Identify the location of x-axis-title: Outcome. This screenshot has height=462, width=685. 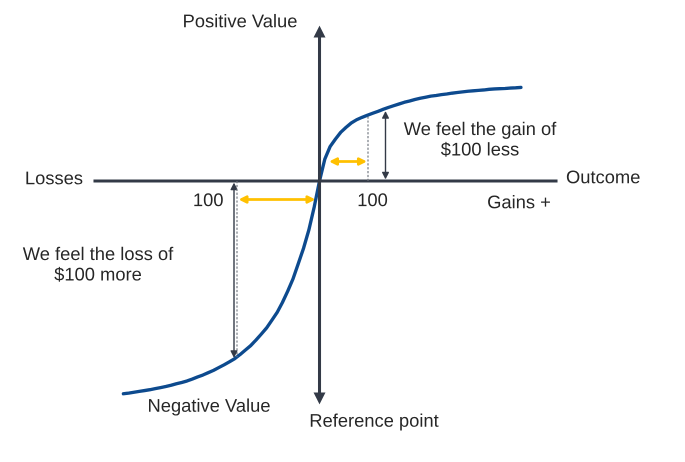
(603, 177).